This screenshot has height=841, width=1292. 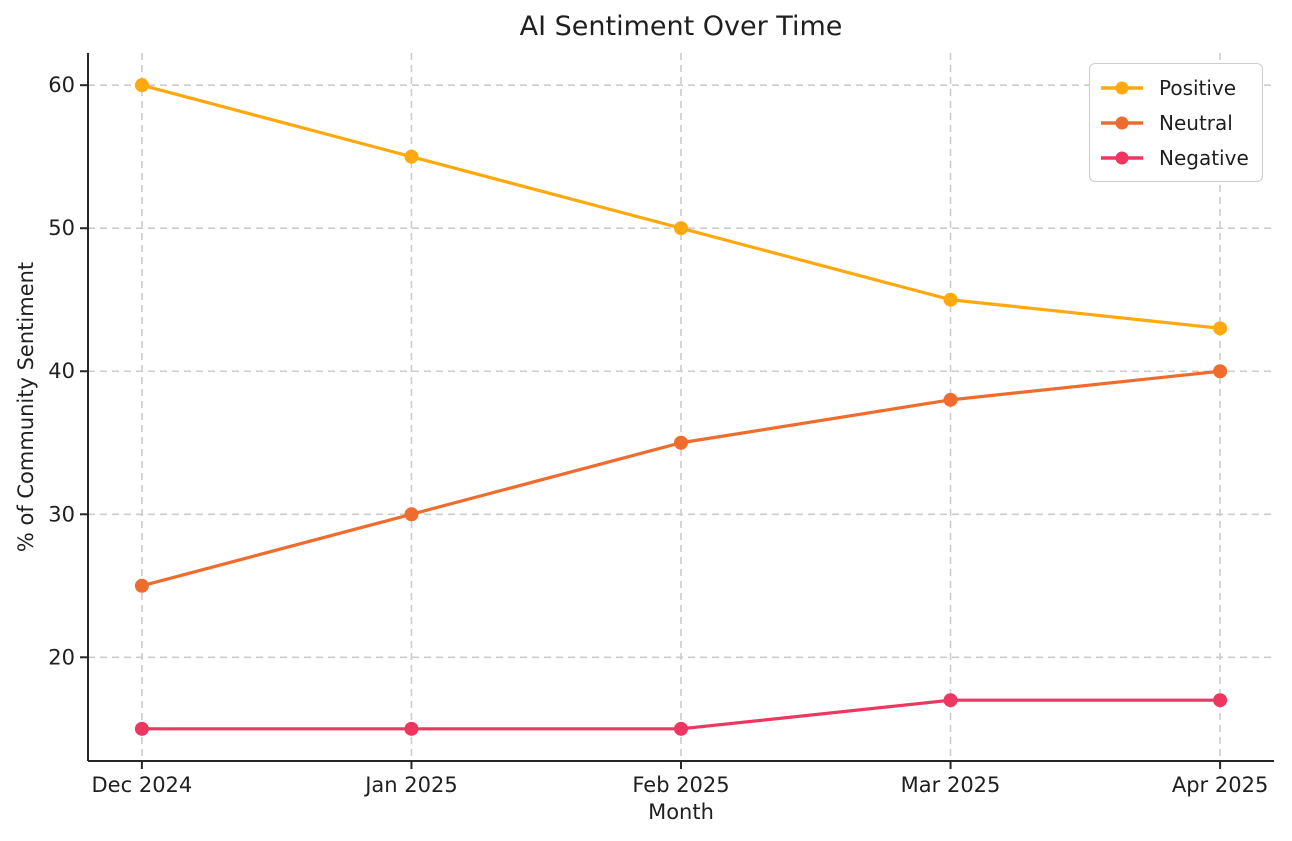 I want to click on y-tick-label: 50, so click(x=61, y=228).